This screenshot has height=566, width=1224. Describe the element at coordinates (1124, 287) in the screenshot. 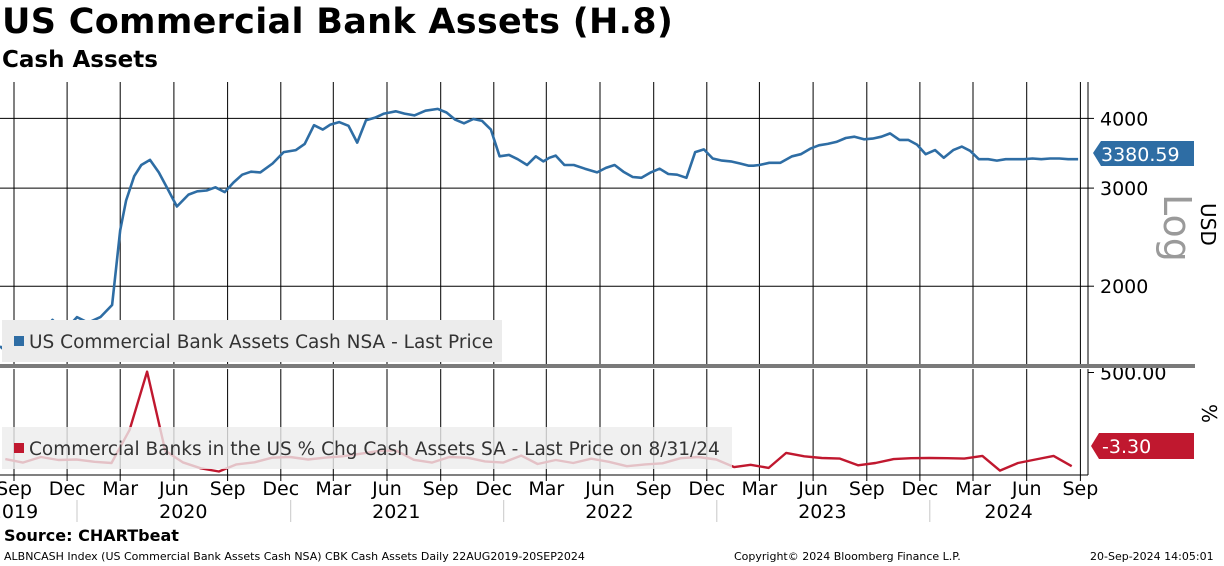

I see `upper-y-tick-label: 2000` at that location.